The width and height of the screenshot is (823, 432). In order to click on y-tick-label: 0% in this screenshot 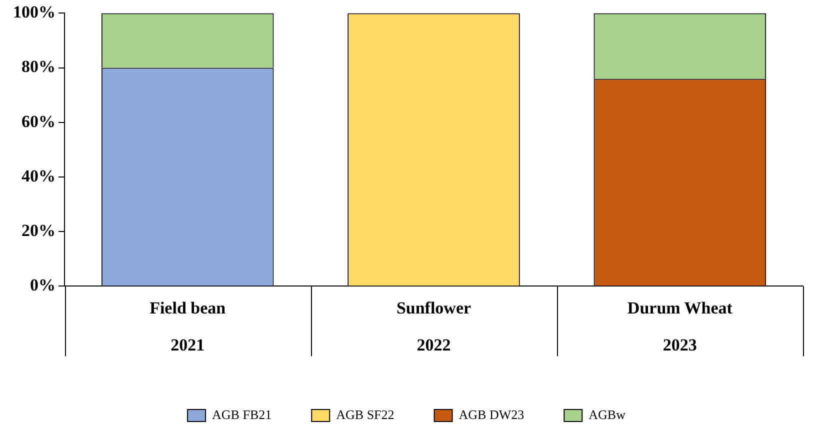, I will do `click(43, 285)`.